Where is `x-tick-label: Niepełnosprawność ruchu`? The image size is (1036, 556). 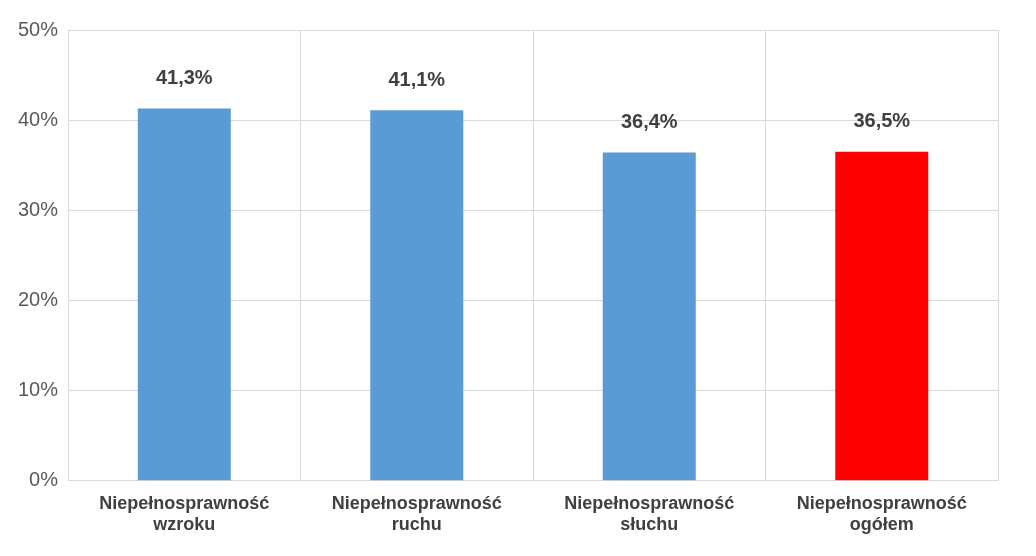
x-tick-label: Niepełnosprawność ruchu is located at coordinates (416, 513).